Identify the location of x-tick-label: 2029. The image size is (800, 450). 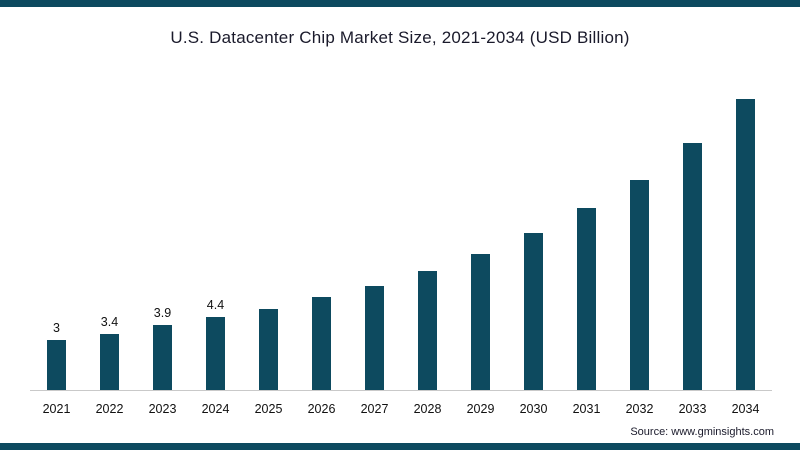
(480, 409).